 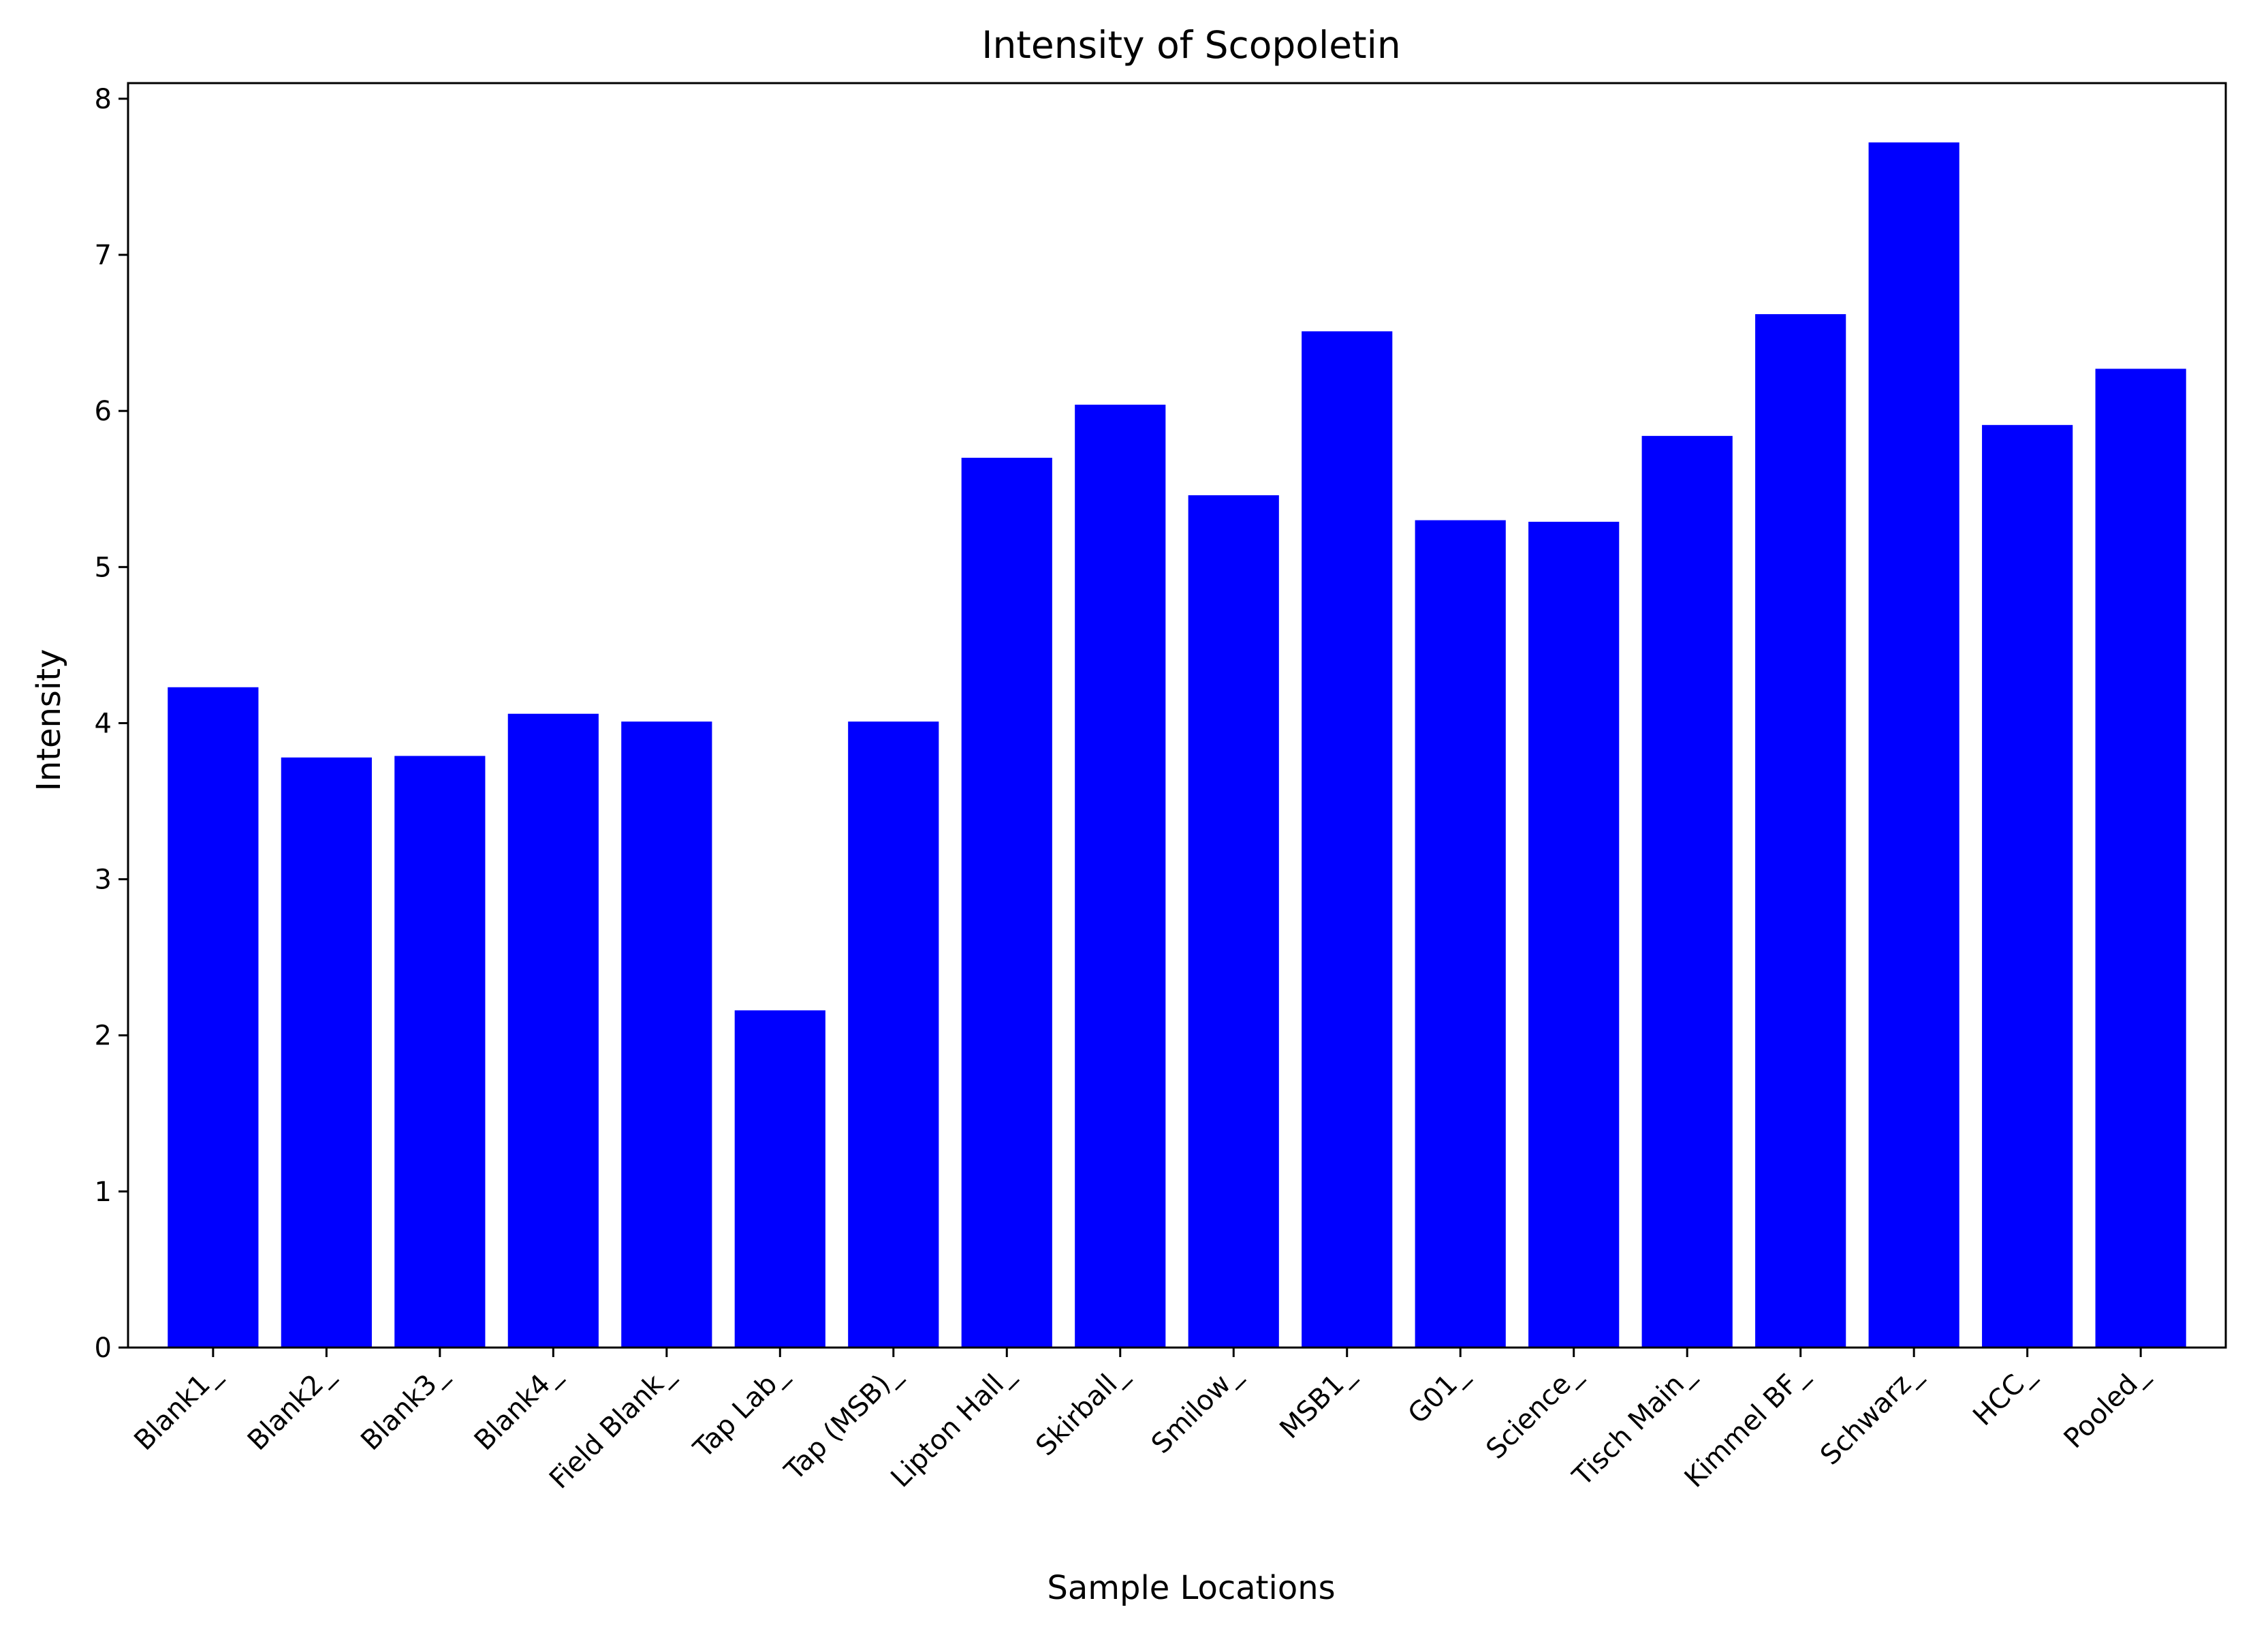 I want to click on y-tick-label-0: 0, so click(x=103, y=1348).